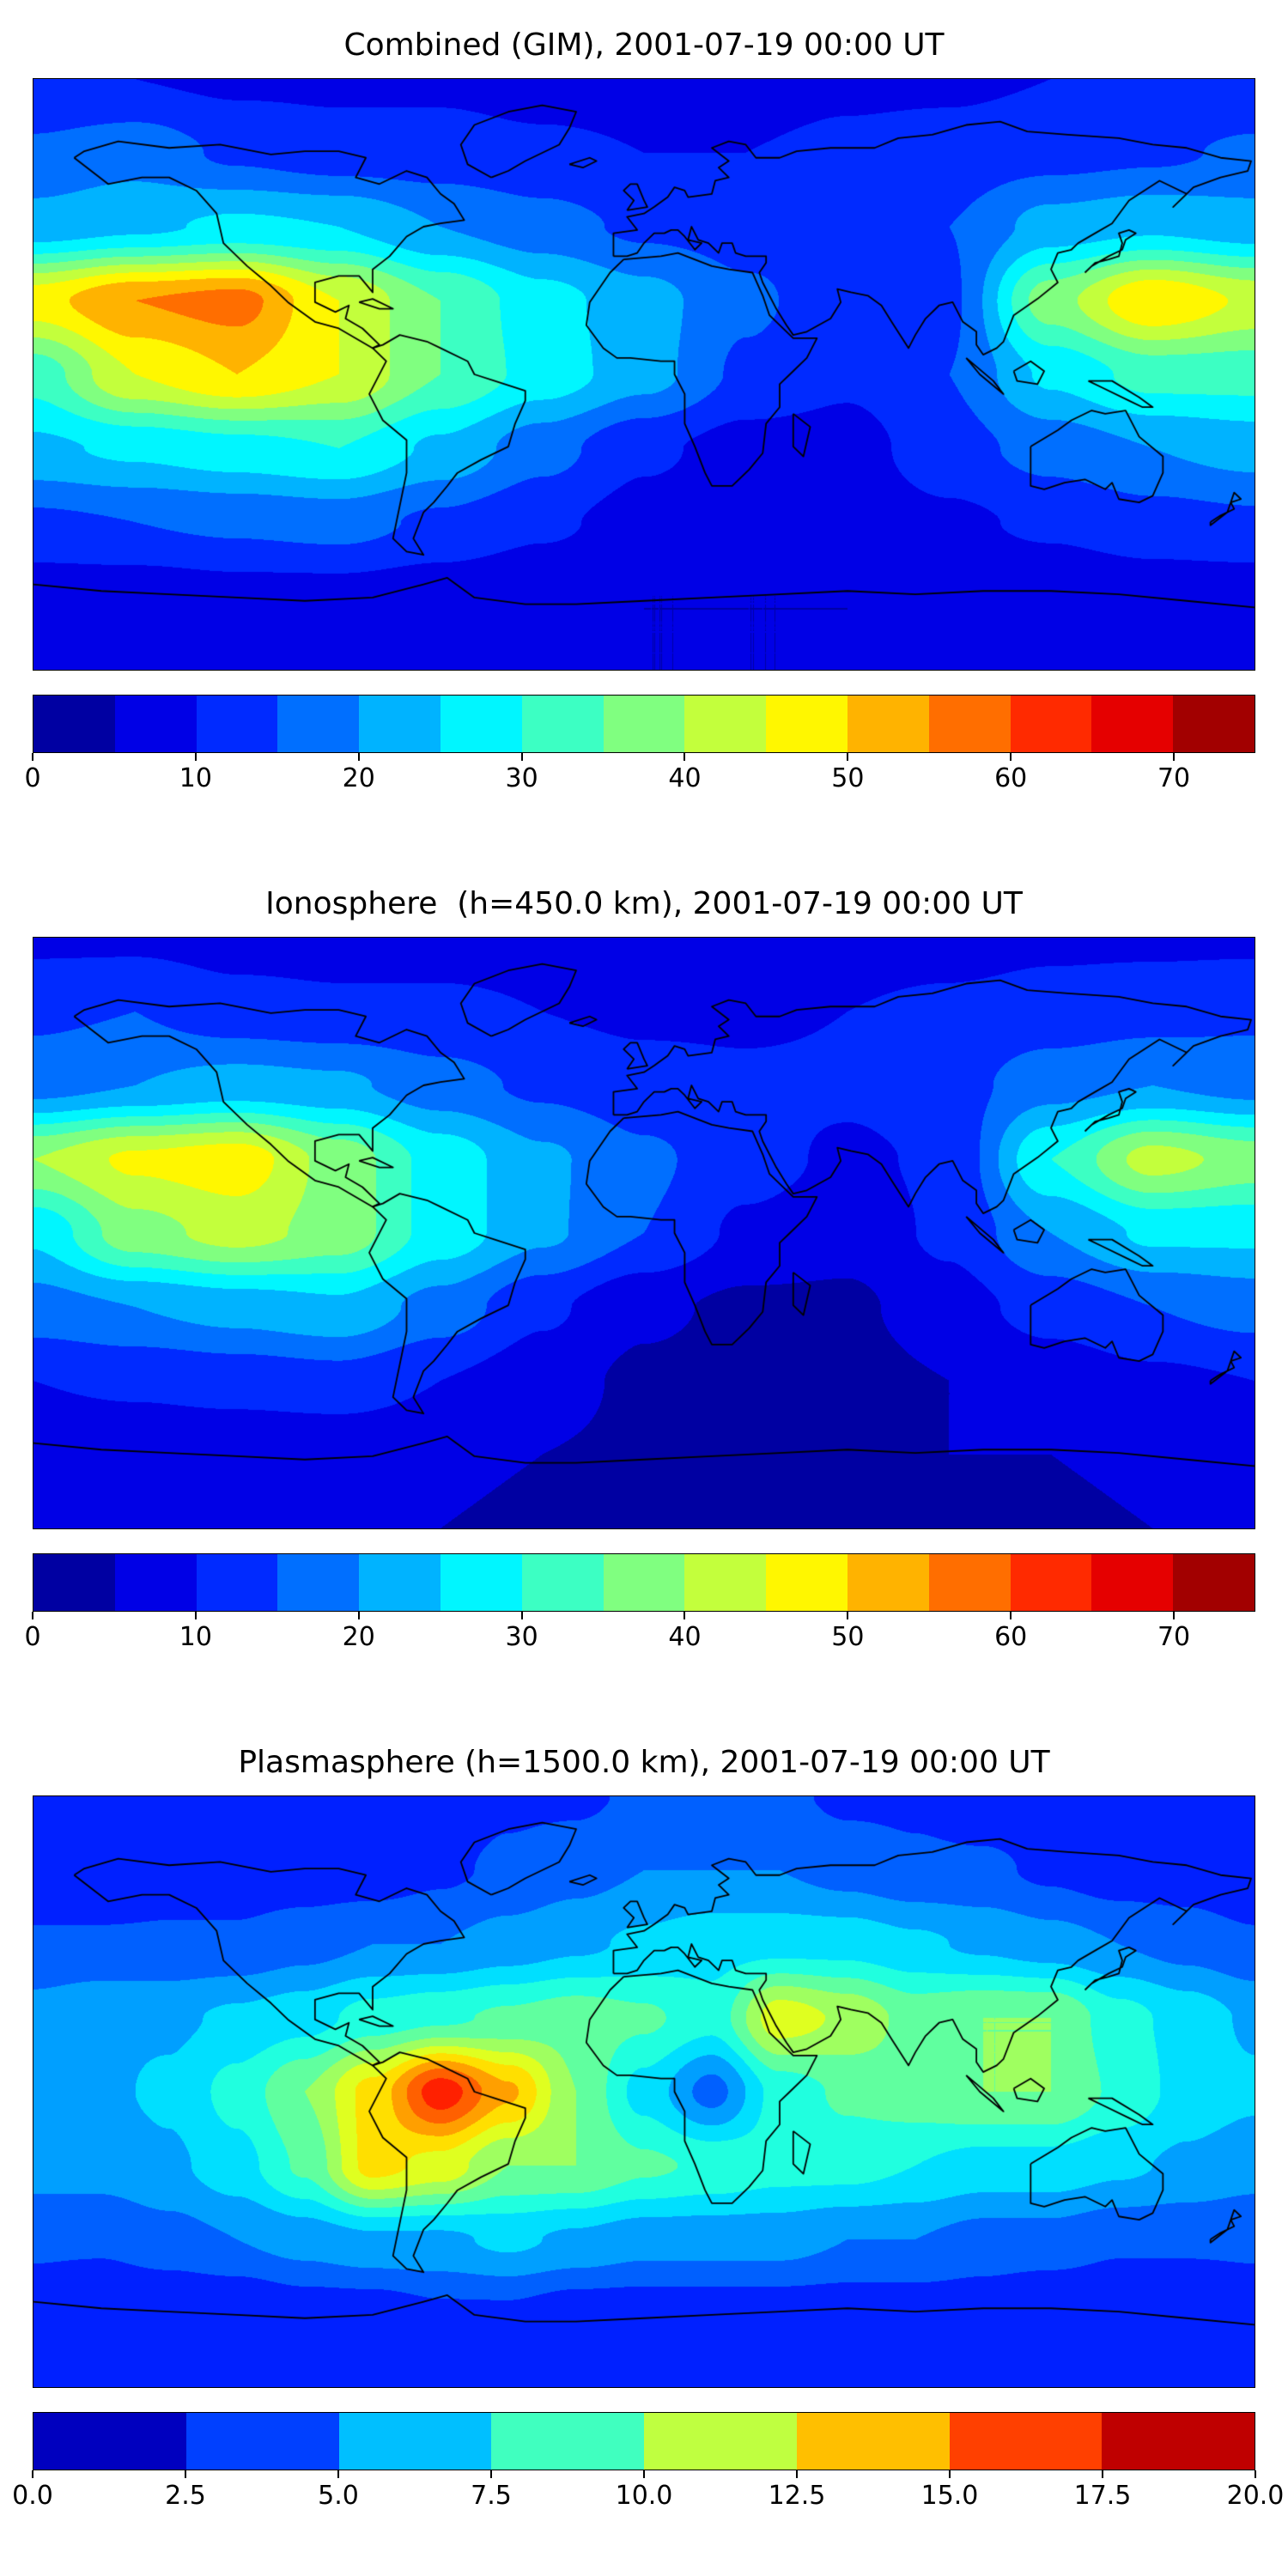 This screenshot has width=1288, height=2576. Describe the element at coordinates (186, 2496) in the screenshot. I see `colorbar-tick-label: 2.5` at that location.